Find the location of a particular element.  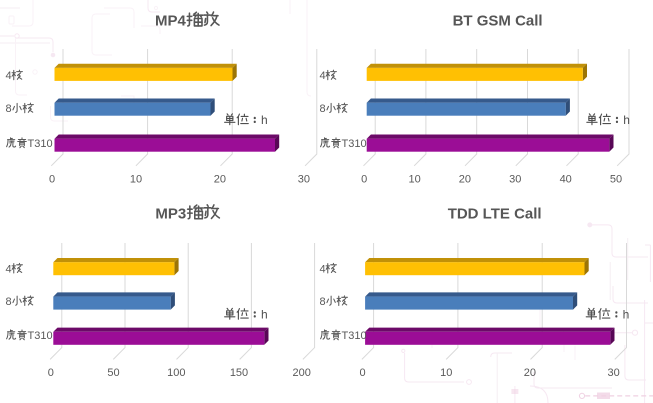

svg-text: MP4 is located at coordinates (171, 21).